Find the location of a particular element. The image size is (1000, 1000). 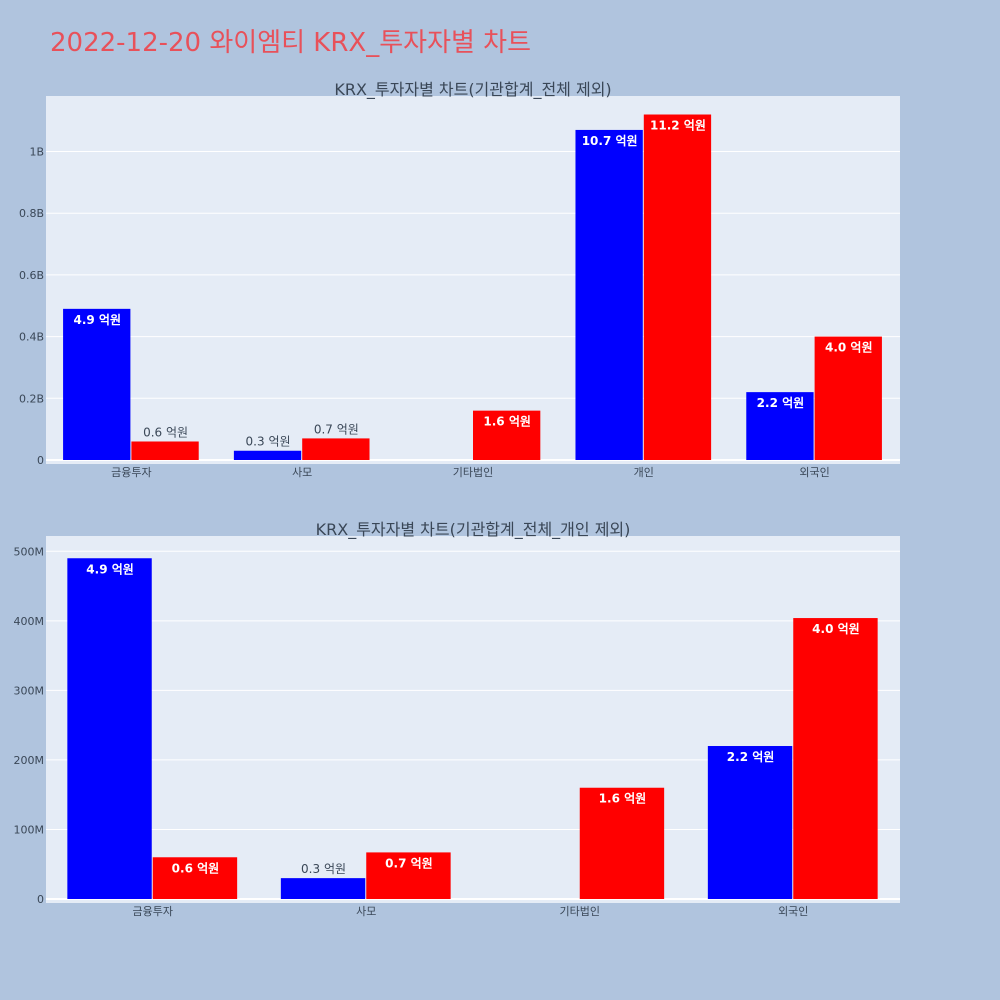

y-tick-label: 0.6B is located at coordinates (31, 275).